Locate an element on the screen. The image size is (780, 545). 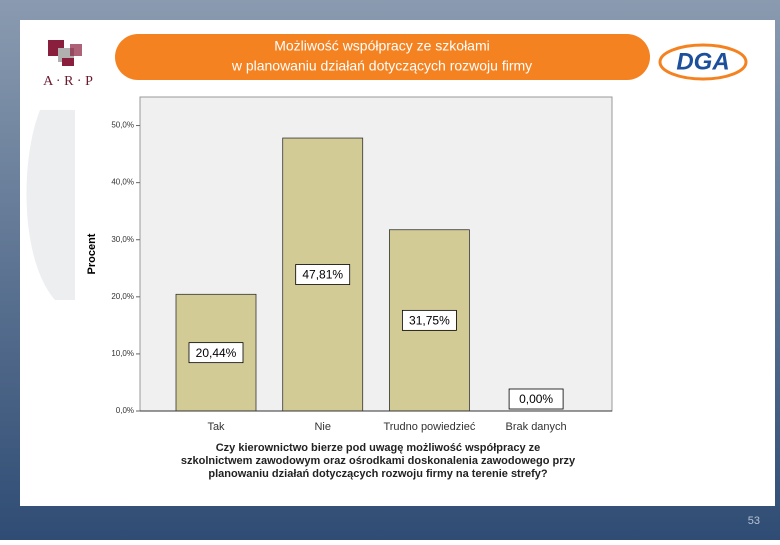
dga-text: DGA is located at coordinates (702, 61).